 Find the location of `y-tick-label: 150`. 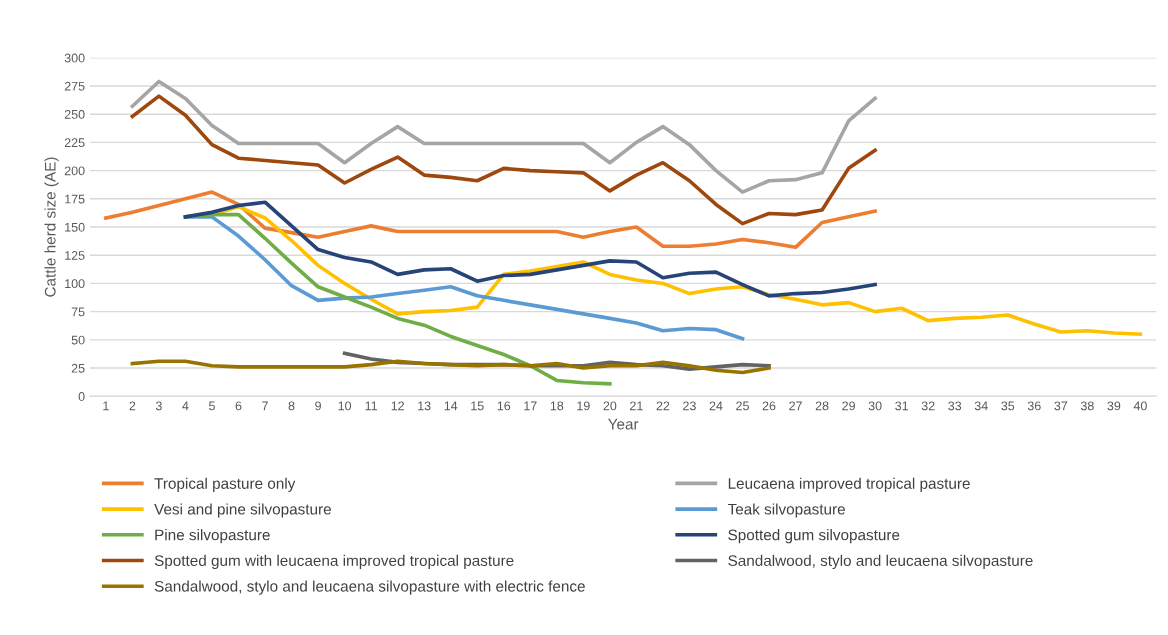

y-tick-label: 150 is located at coordinates (75, 227).